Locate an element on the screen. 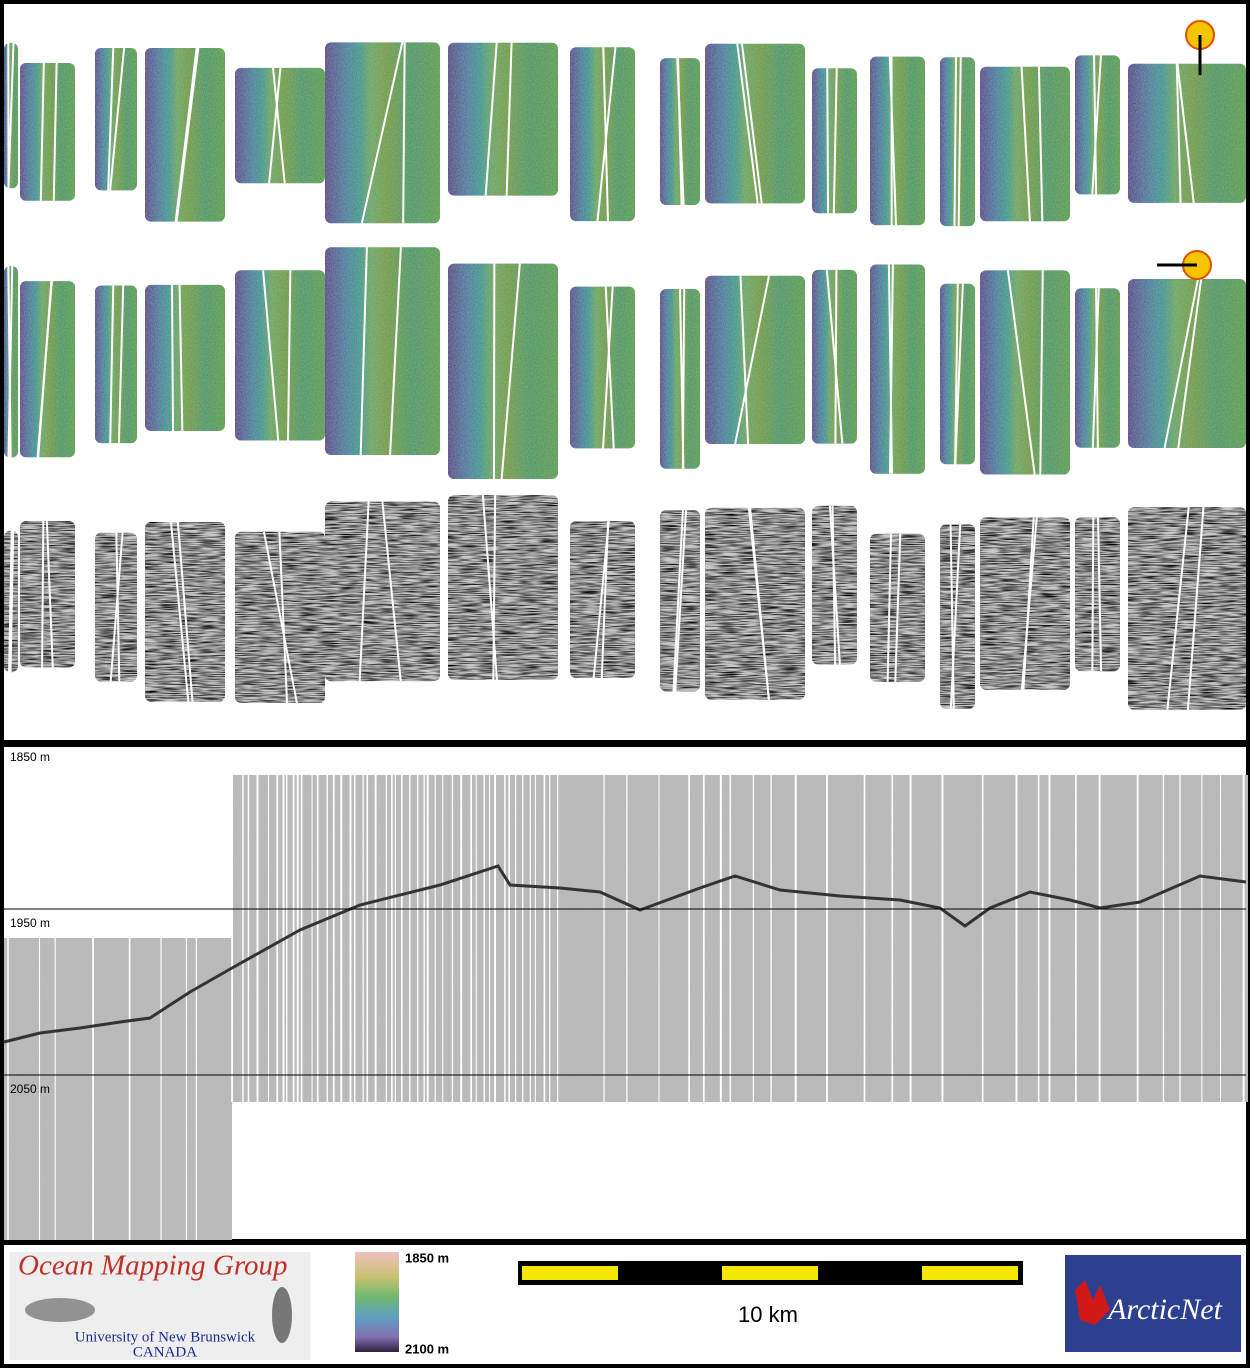  colorbar is located at coordinates (377, 1302).